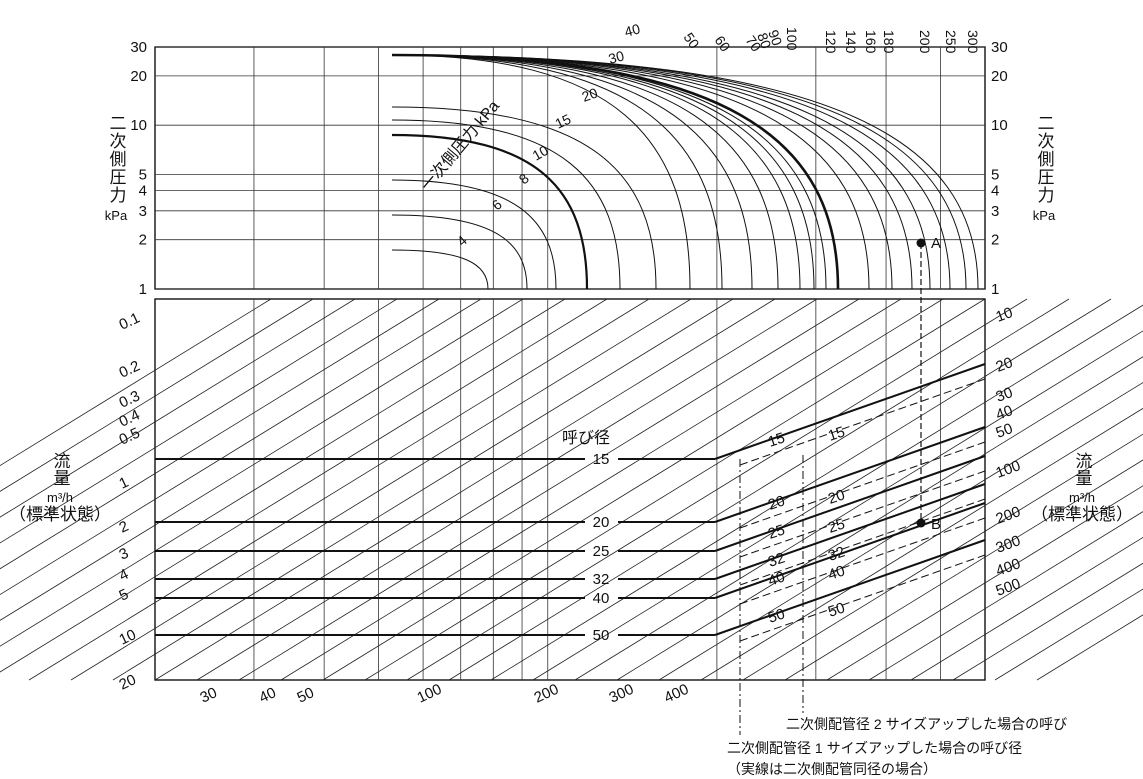 The height and width of the screenshot is (779, 1143). I want to click on curve-label-80: 80, so click(764, 41).